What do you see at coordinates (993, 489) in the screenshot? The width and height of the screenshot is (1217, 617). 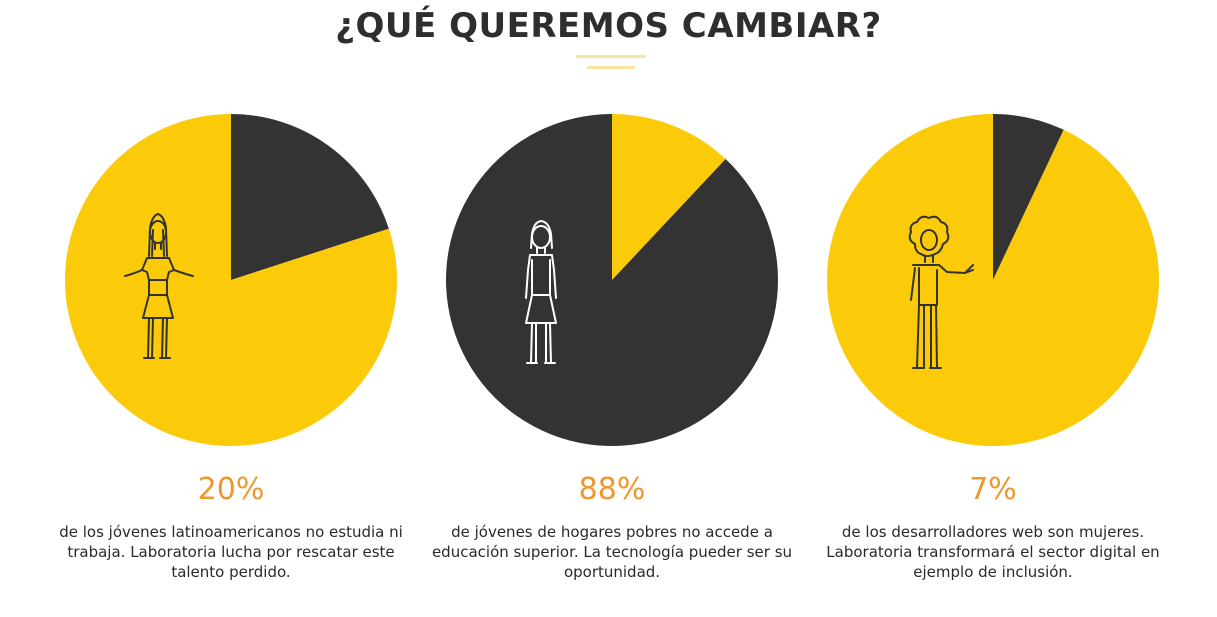 I see `stat-percentage-3: 7%` at bounding box center [993, 489].